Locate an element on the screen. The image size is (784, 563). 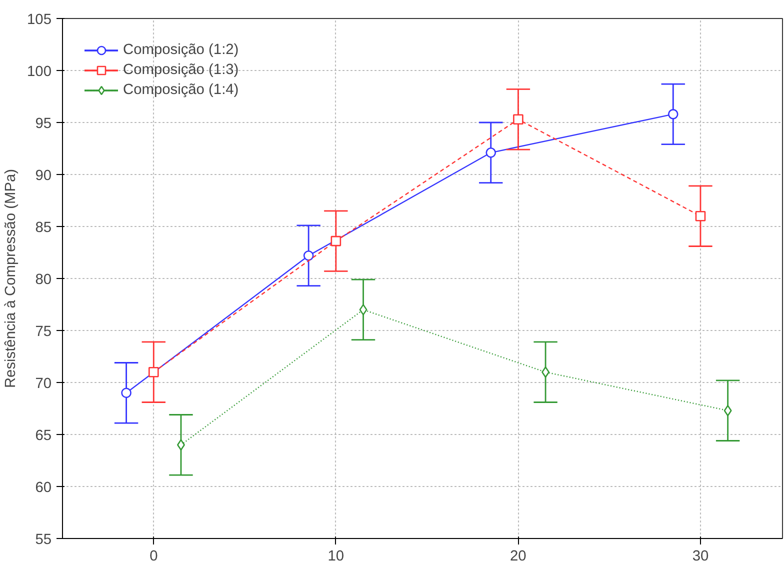
y-tick-label: 80 is located at coordinates (43, 280).